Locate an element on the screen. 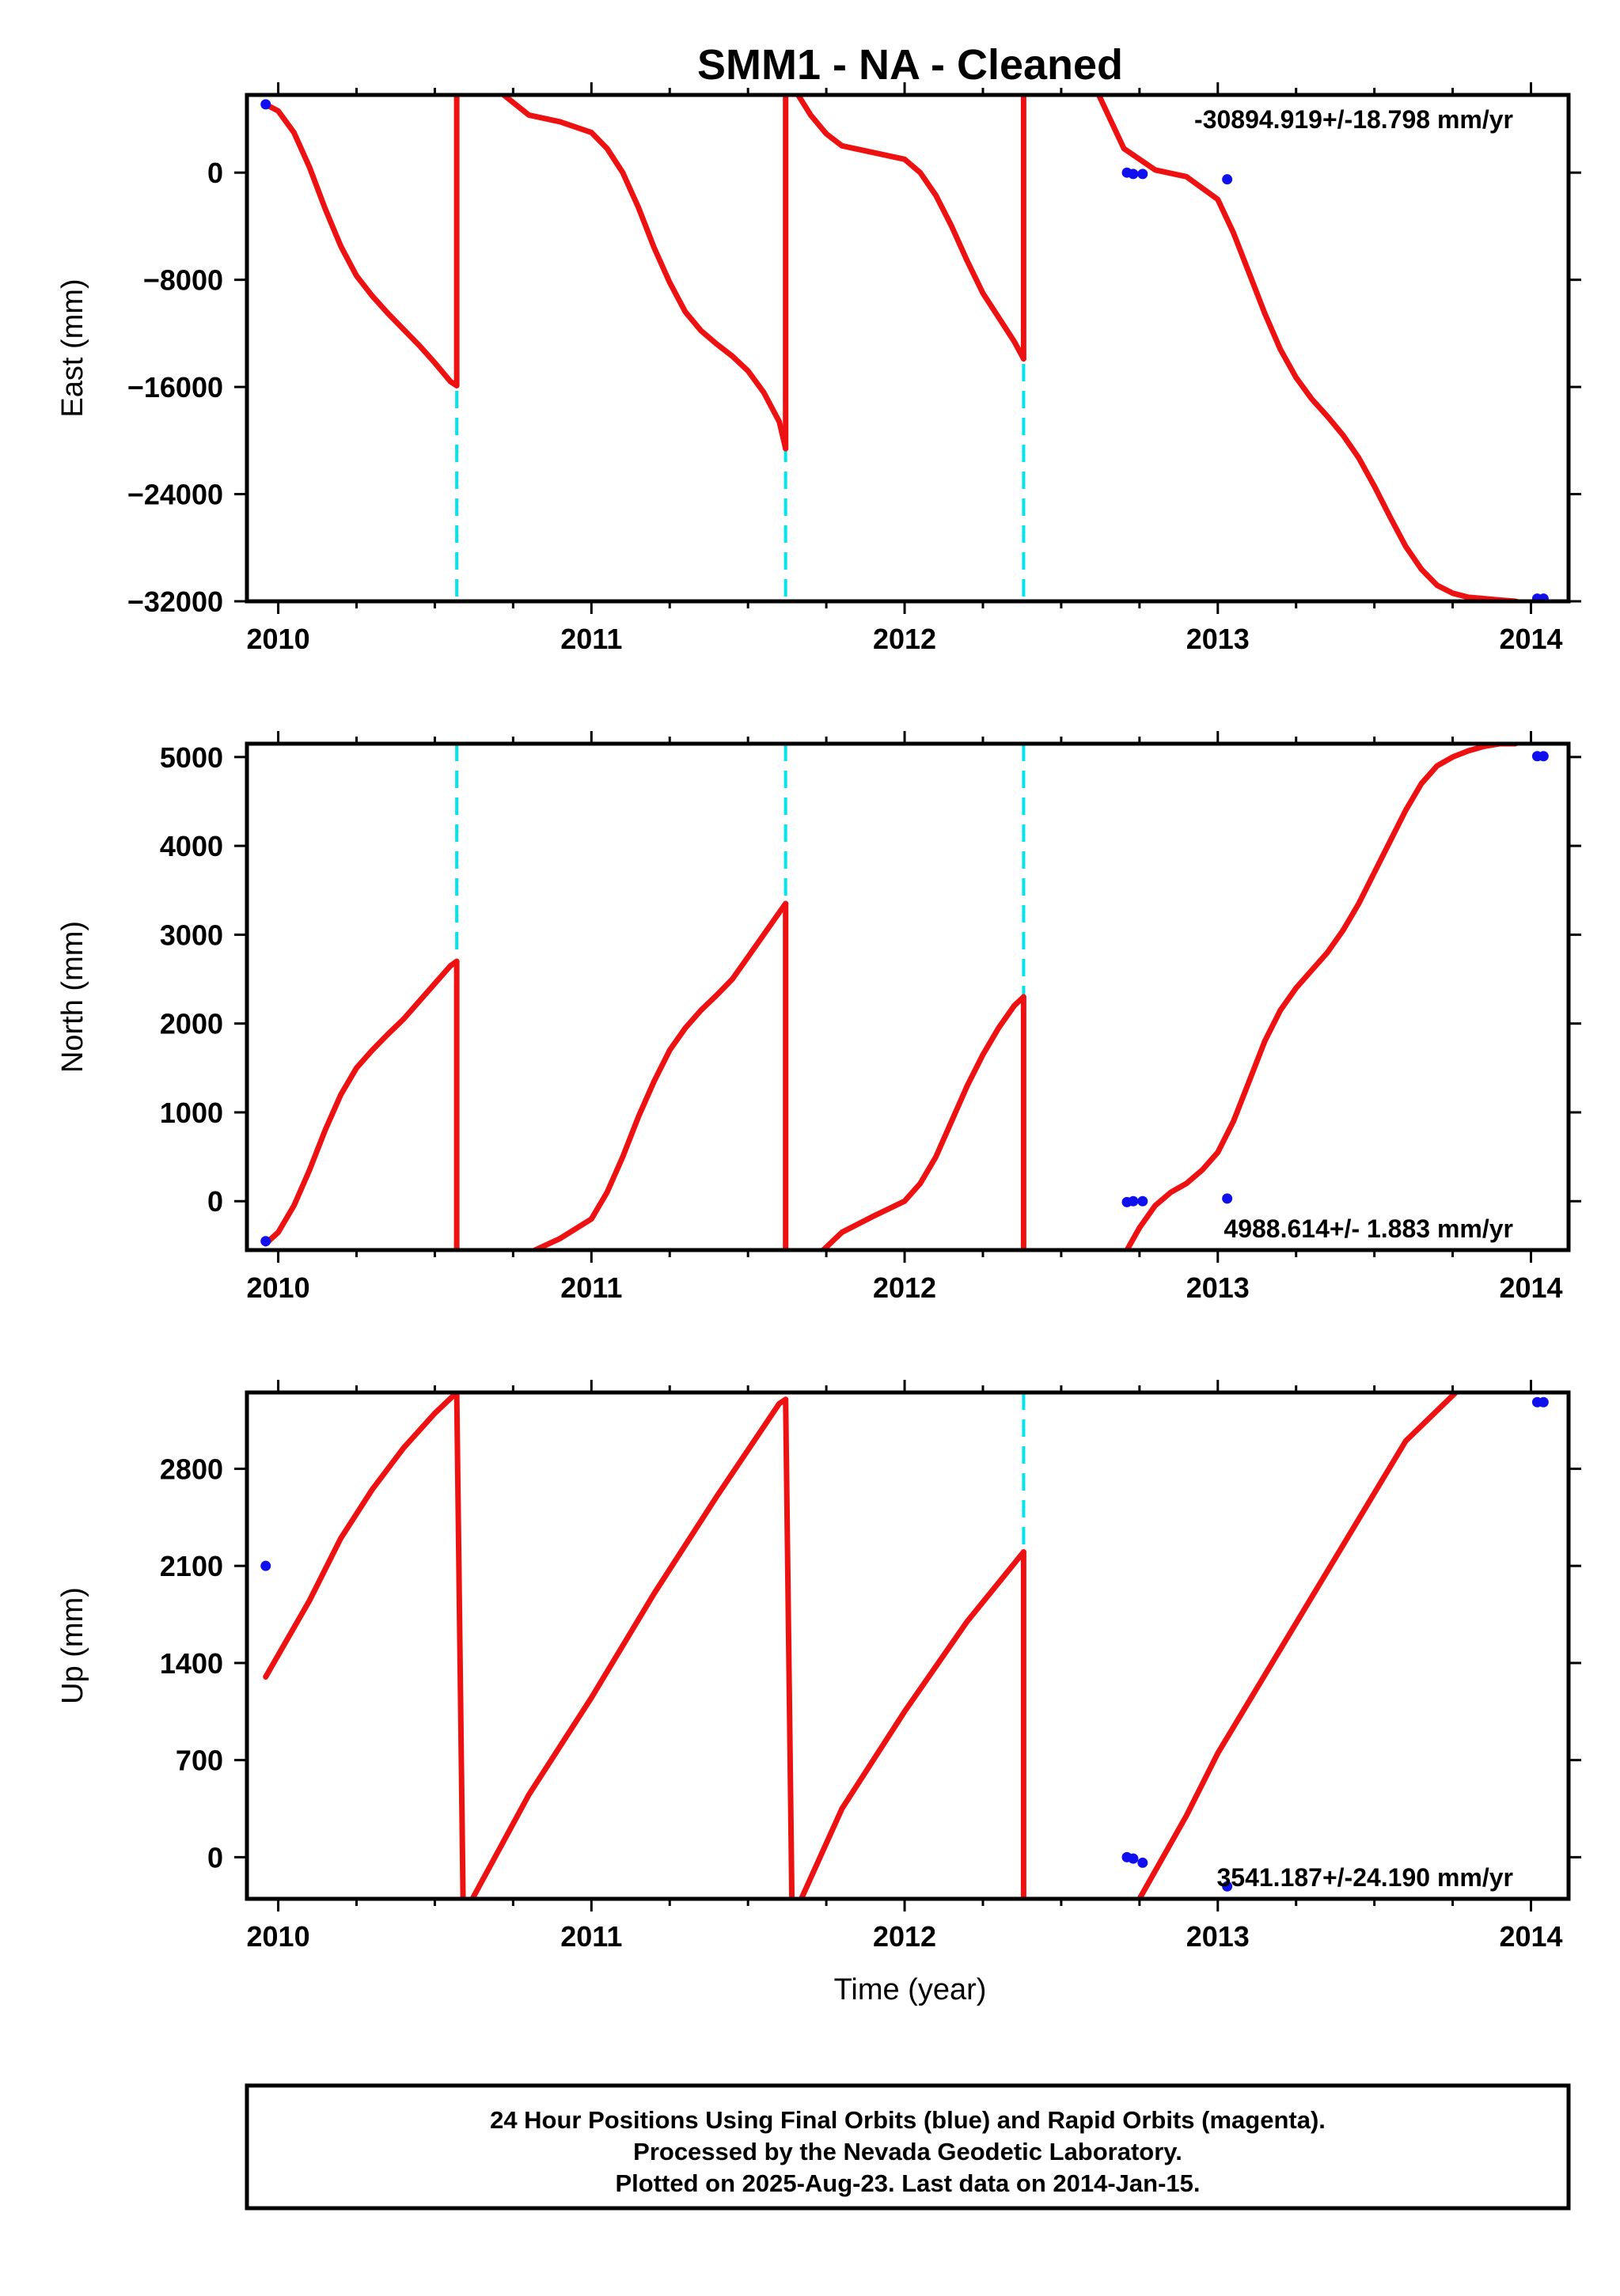 This screenshot has height=2296, width=1620. figure-title: SMM1 - NA - Cleaned is located at coordinates (910, 65).